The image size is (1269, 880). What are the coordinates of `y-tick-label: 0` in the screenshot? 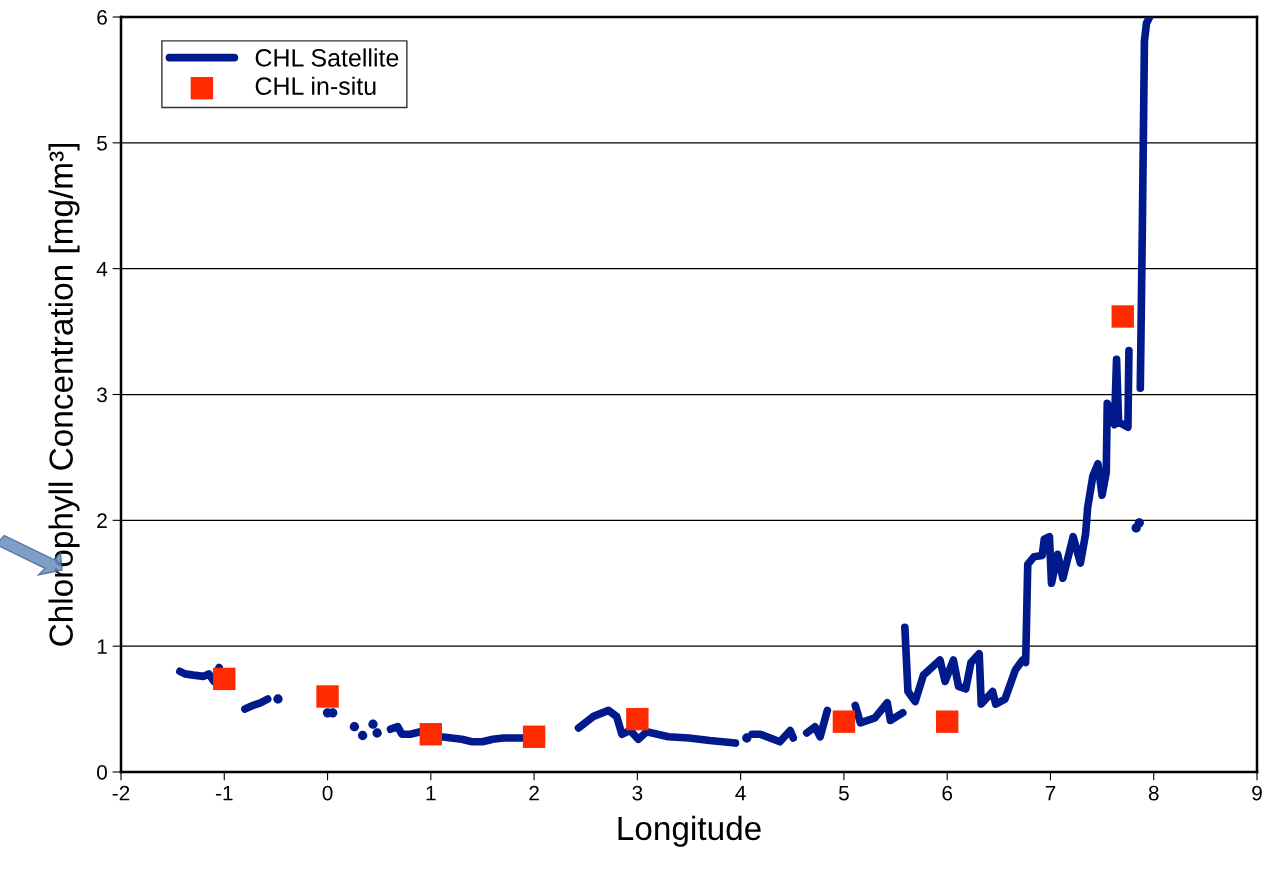 It's located at (102, 772).